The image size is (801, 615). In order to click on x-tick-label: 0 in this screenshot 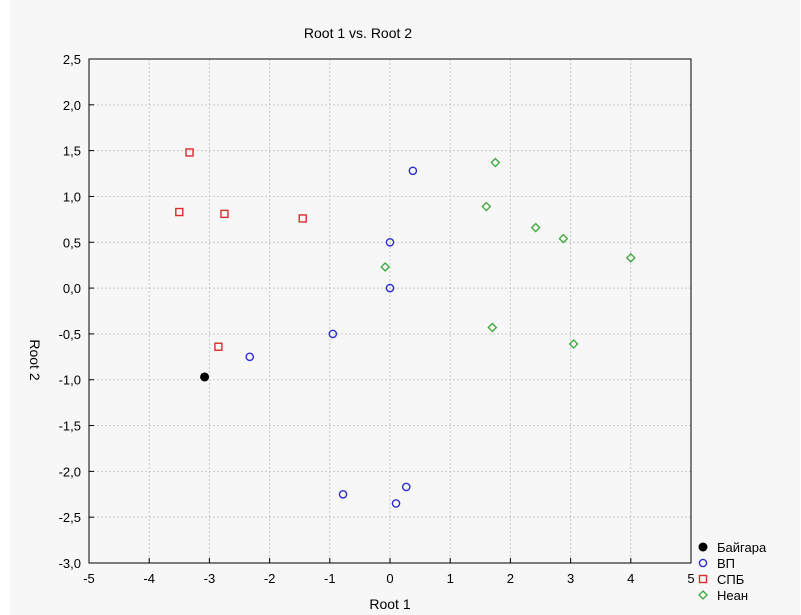, I will do `click(389, 578)`.